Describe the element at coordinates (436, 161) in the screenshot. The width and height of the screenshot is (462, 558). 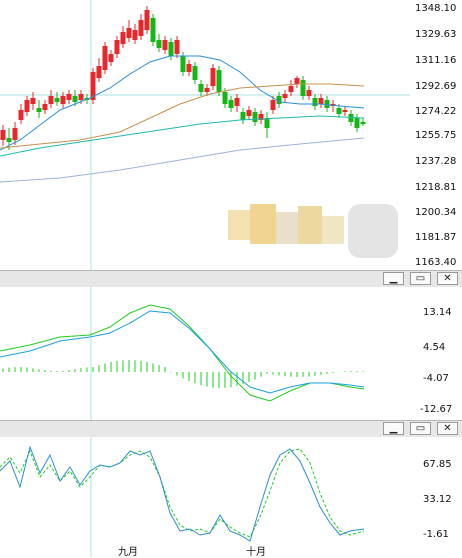
I see `price-axis-label: 1237.28` at that location.